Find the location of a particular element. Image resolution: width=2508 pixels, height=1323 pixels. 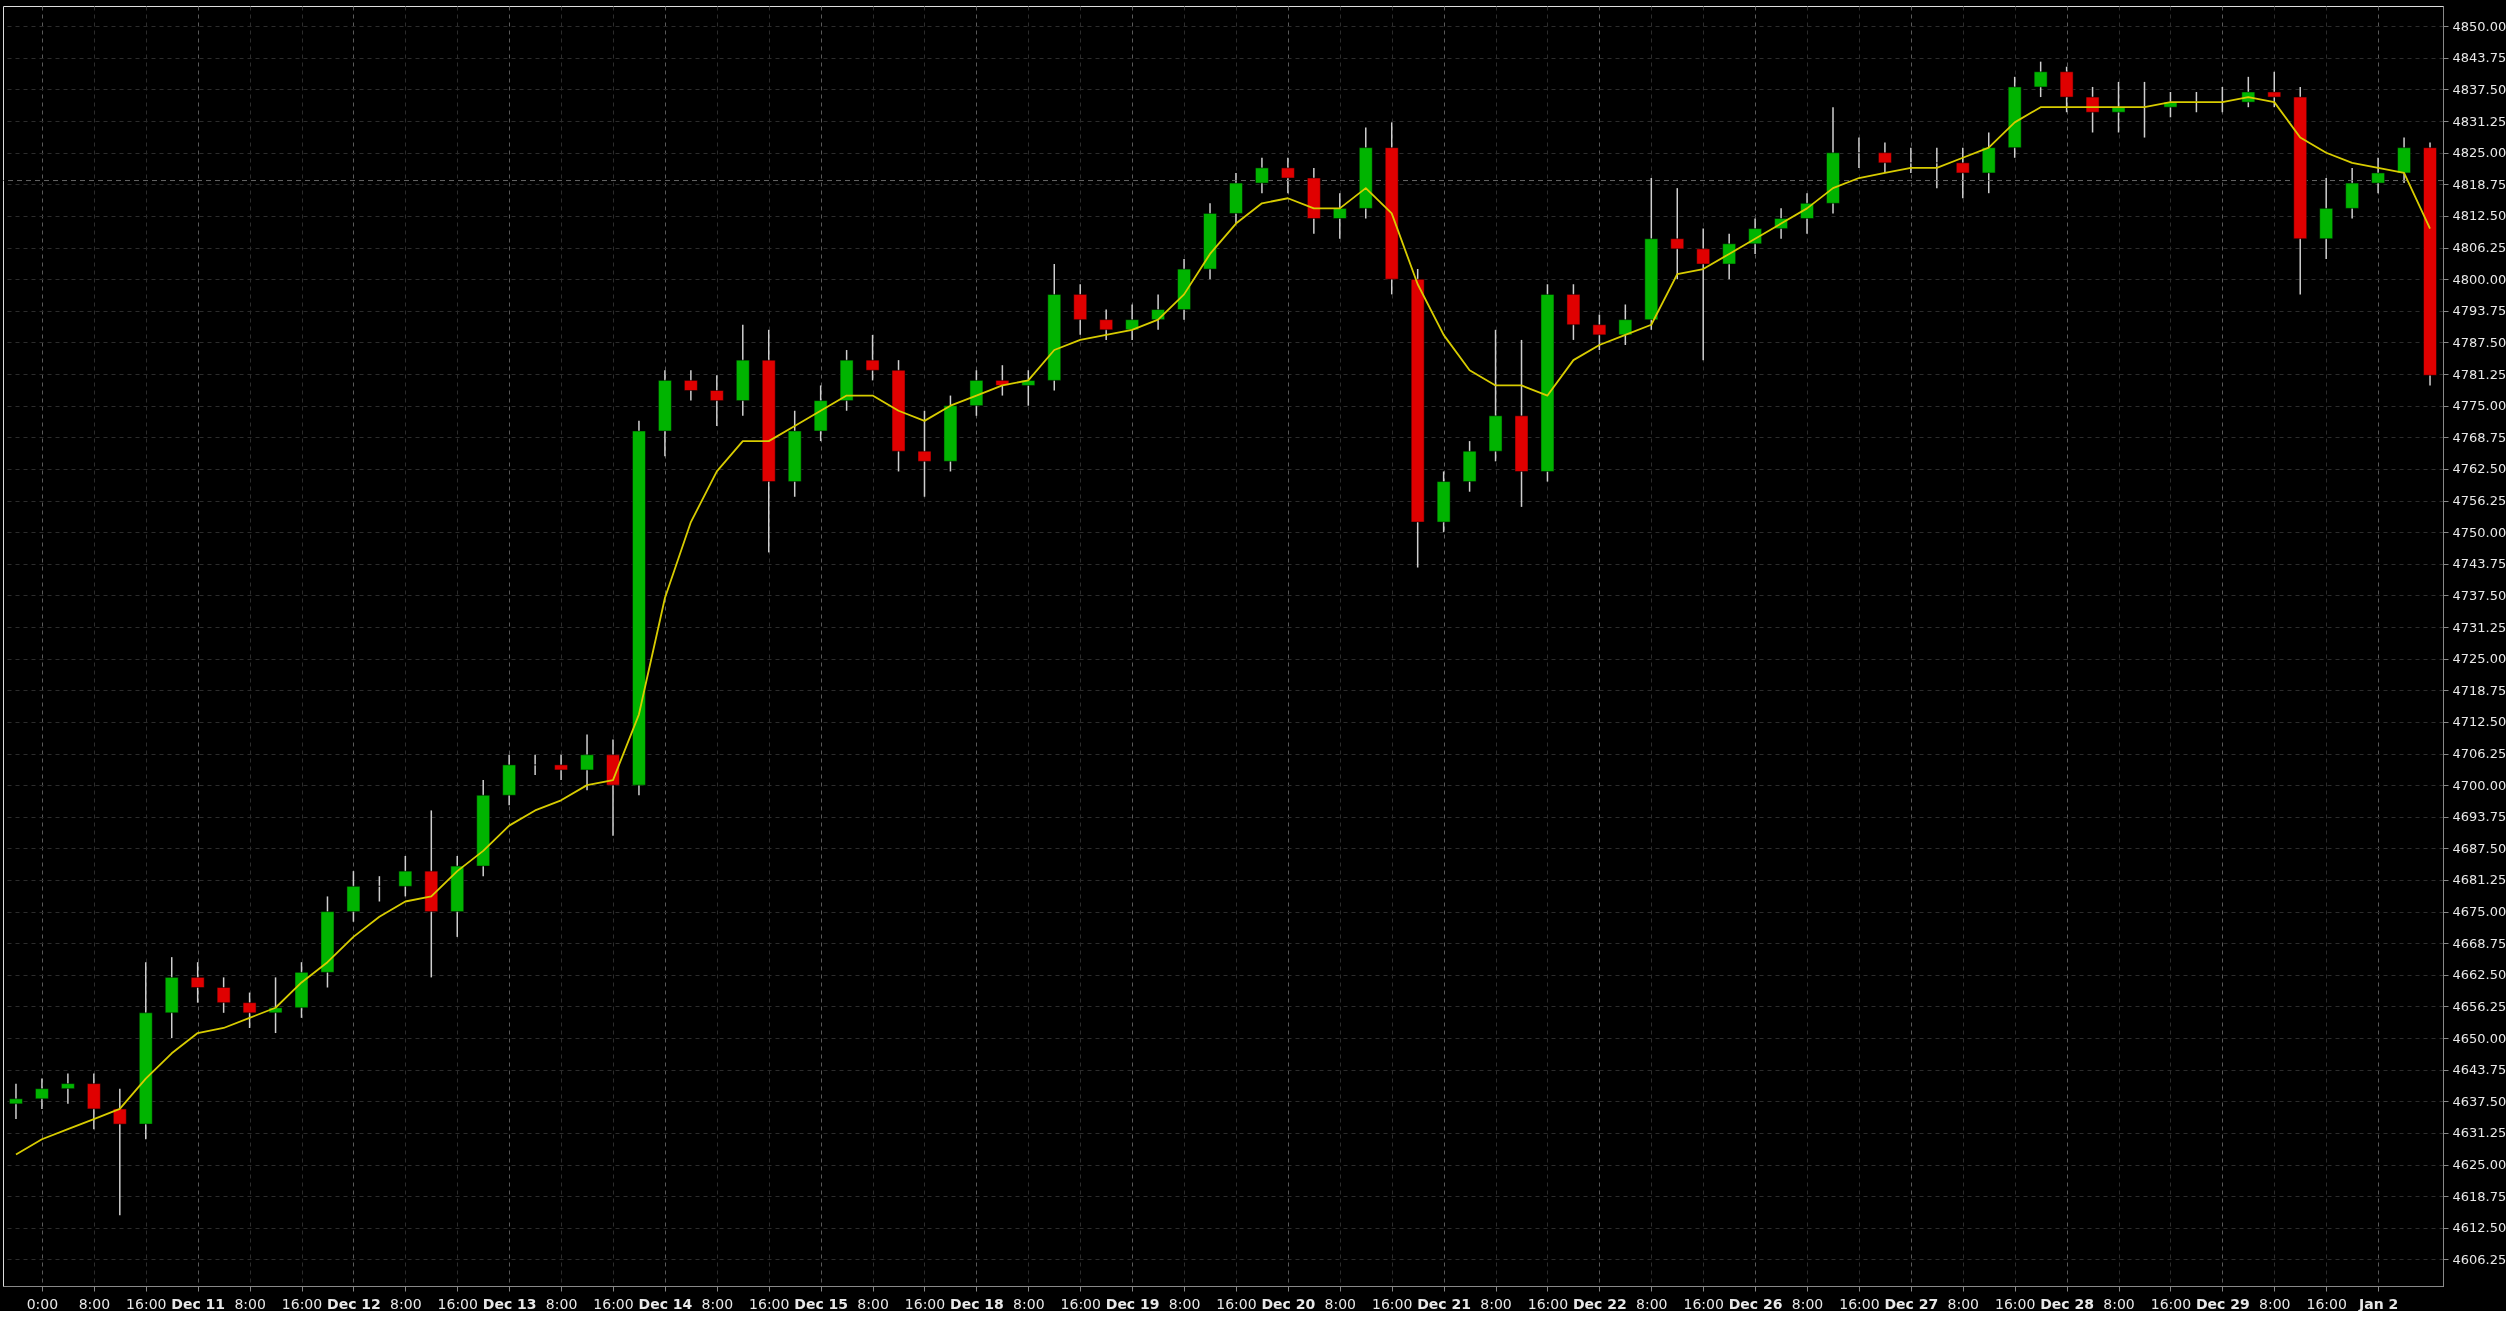

x-tick-label: Dec 15 is located at coordinates (821, 1303).